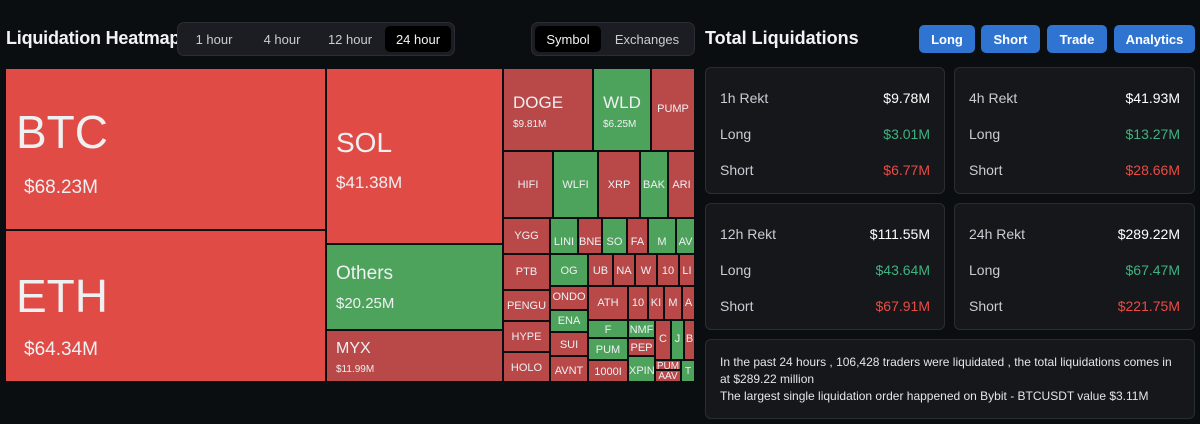 This screenshot has width=1200, height=424. I want to click on timeframe-4h: 4 hour, so click(282, 39).